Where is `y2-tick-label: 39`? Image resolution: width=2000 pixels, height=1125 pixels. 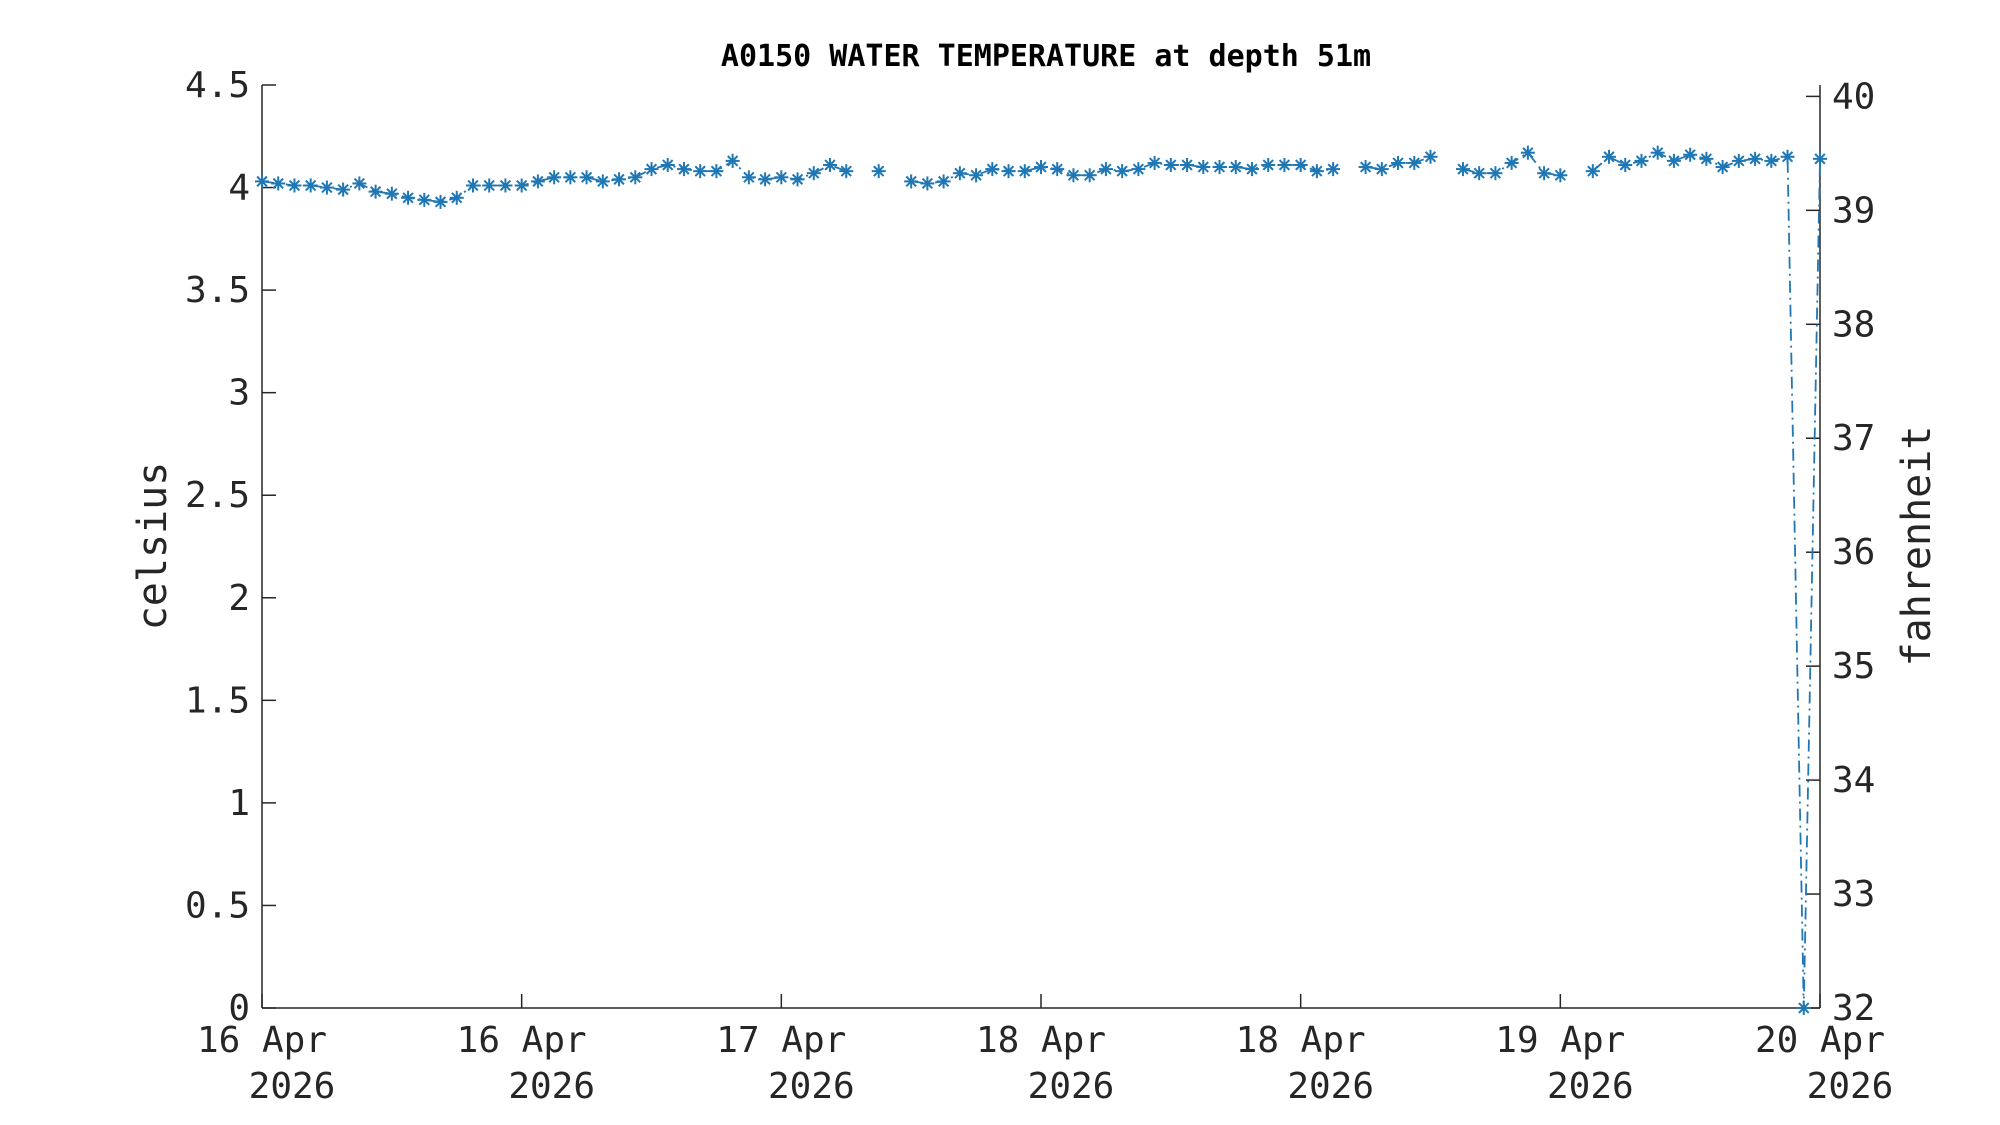
y2-tick-label: 39 is located at coordinates (1853, 210).